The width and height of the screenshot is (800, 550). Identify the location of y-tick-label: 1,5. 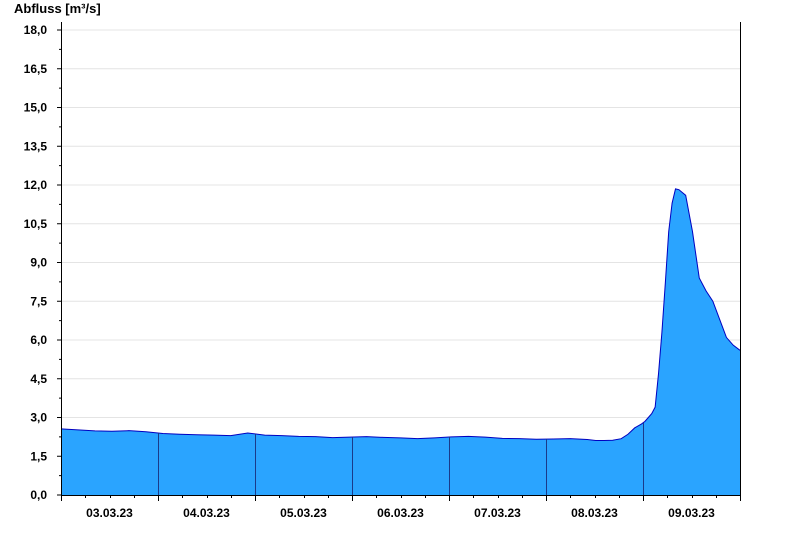
(38, 456).